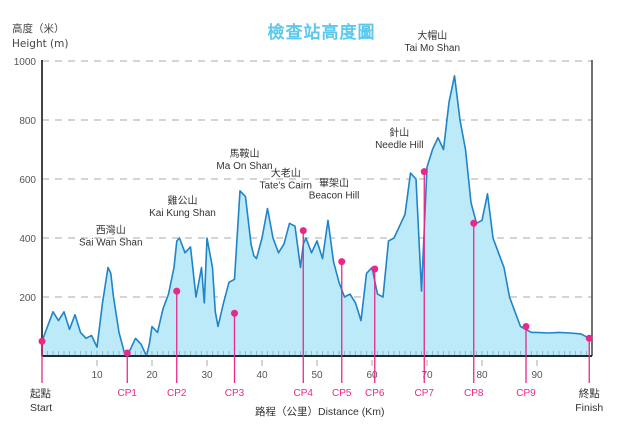  I want to click on x-tick-label: 20, so click(152, 375).